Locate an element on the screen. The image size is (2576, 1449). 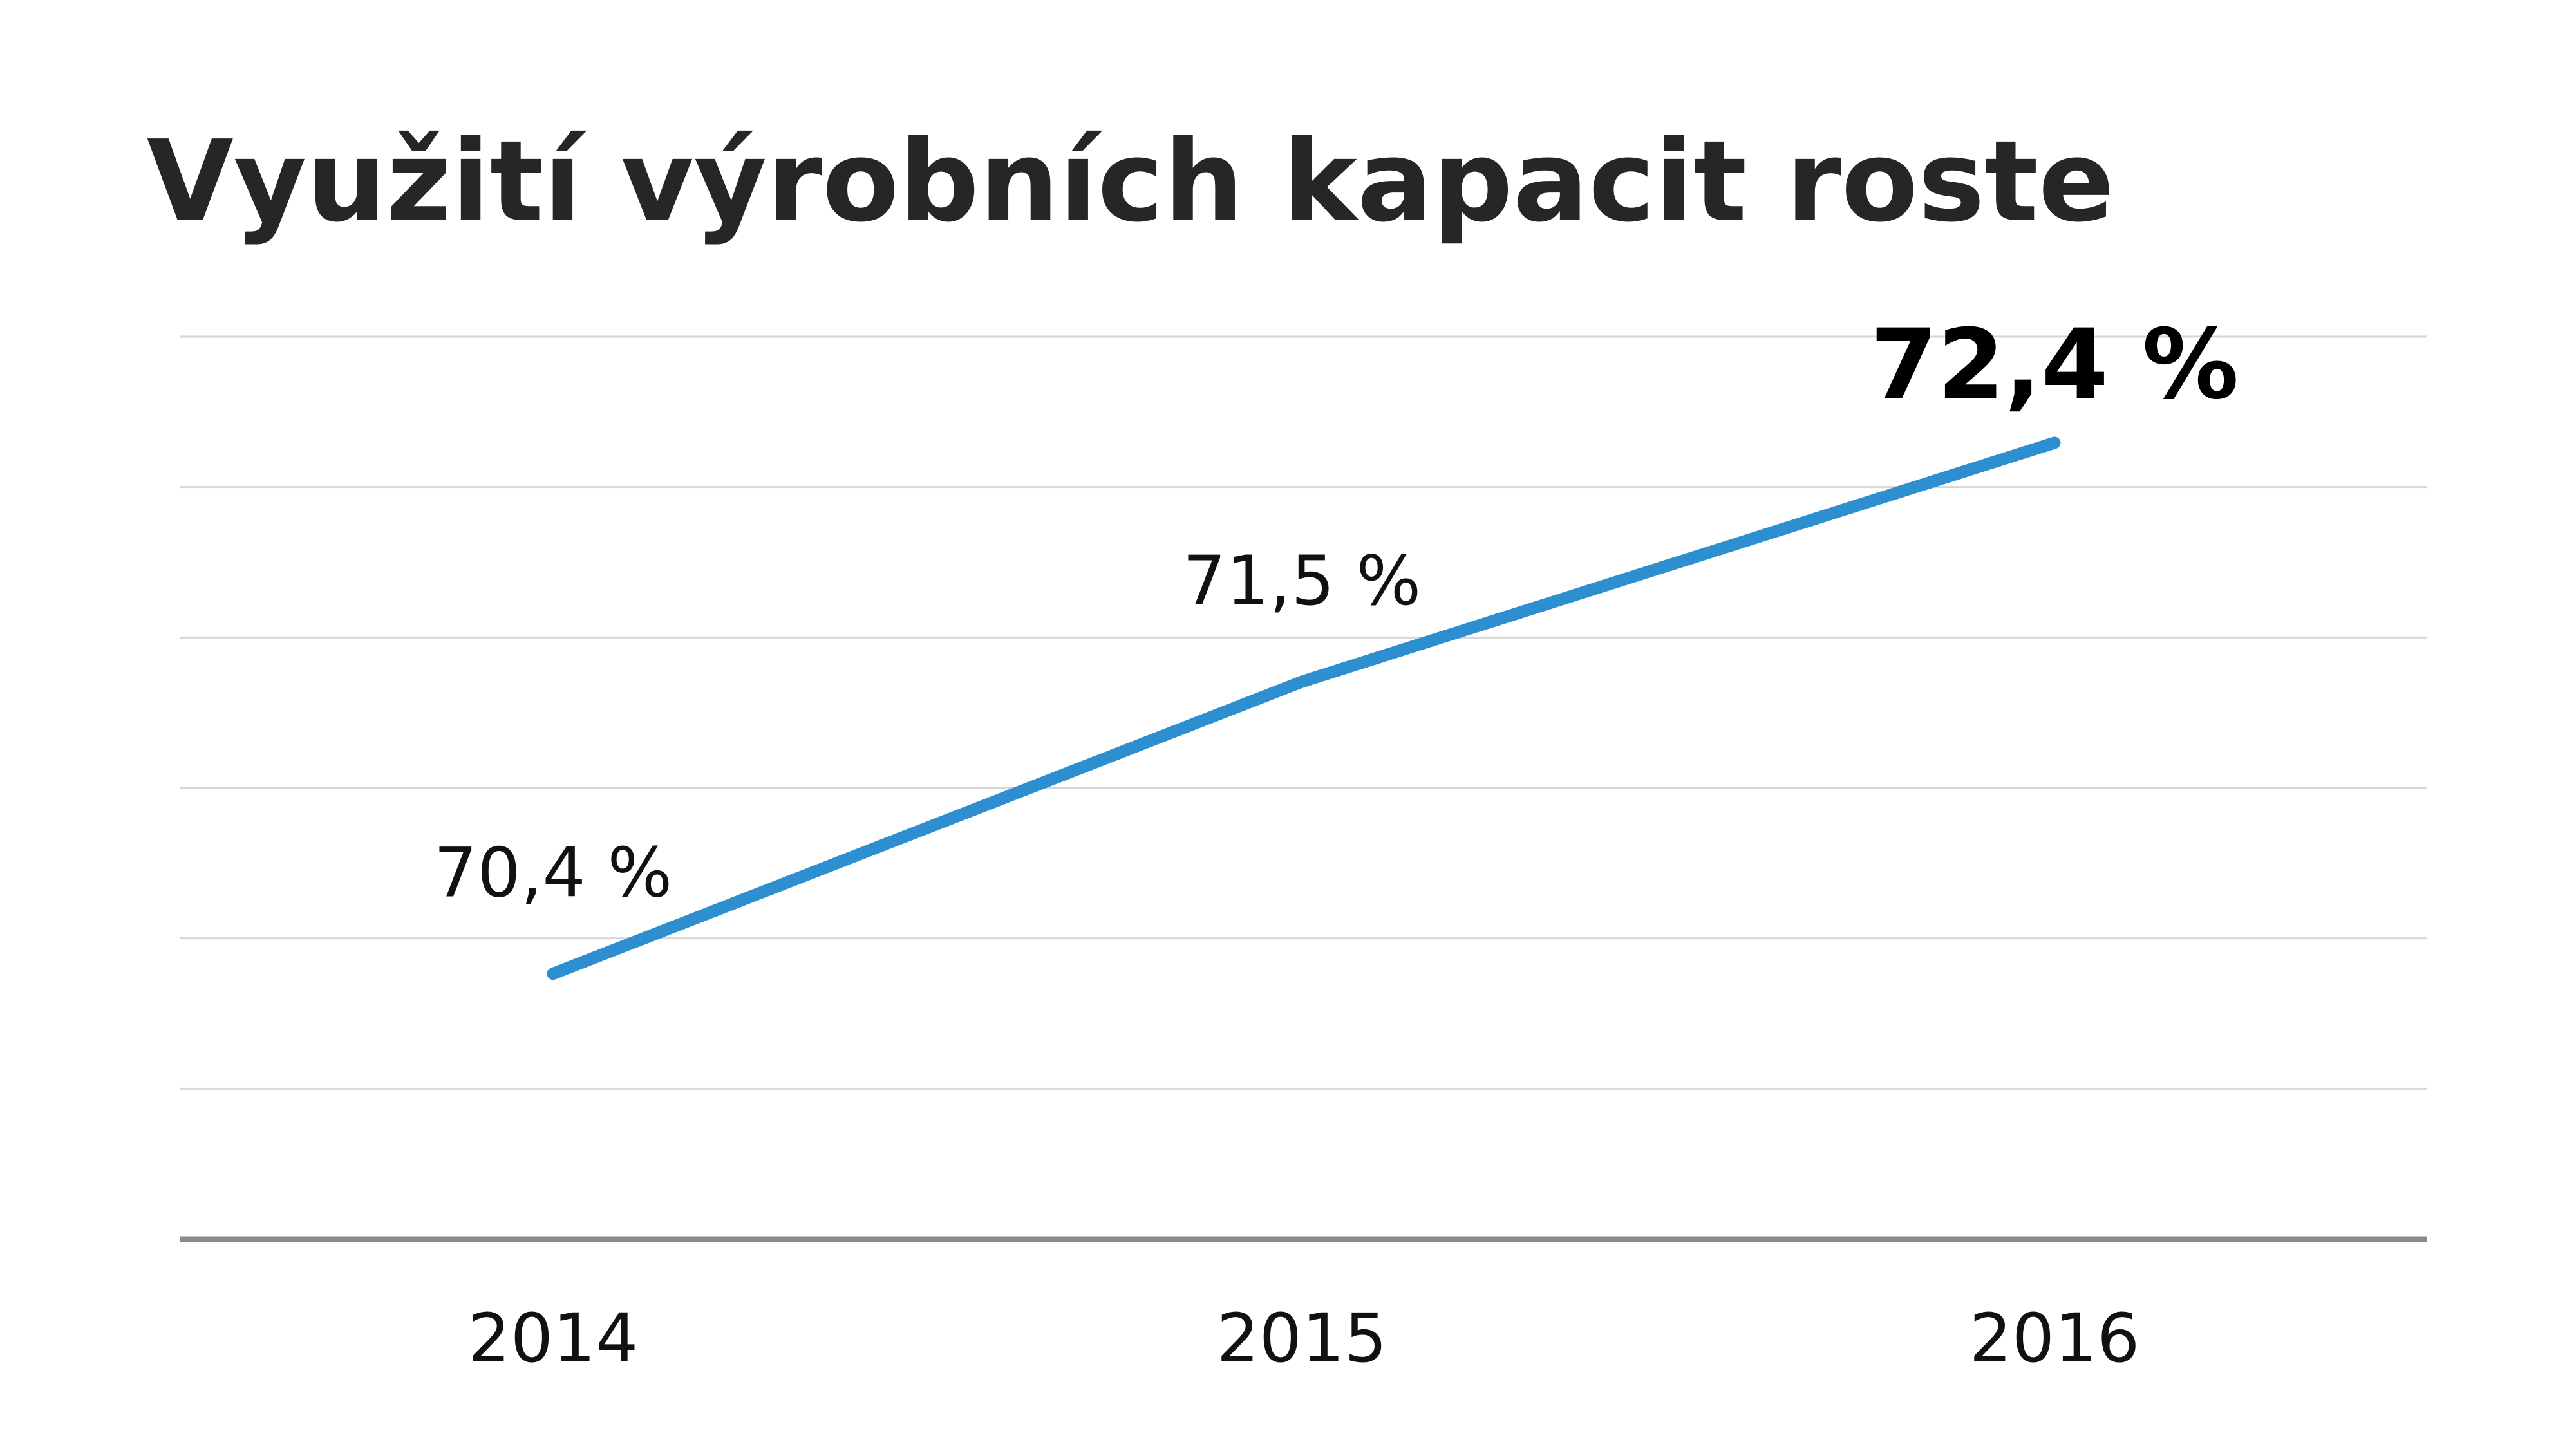
x-tick-label: 2015 is located at coordinates (1302, 1338).